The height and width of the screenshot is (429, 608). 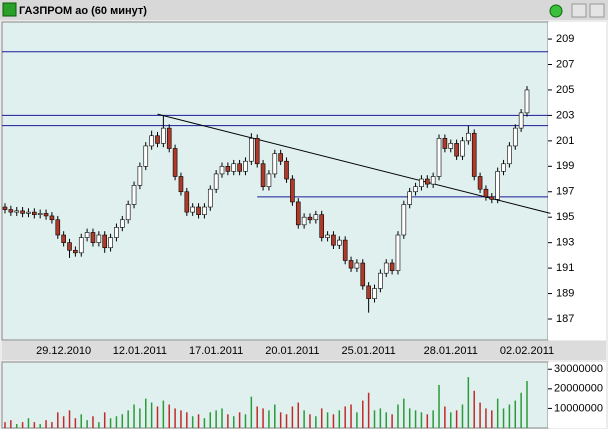 I want to click on close-button, so click(x=597, y=10).